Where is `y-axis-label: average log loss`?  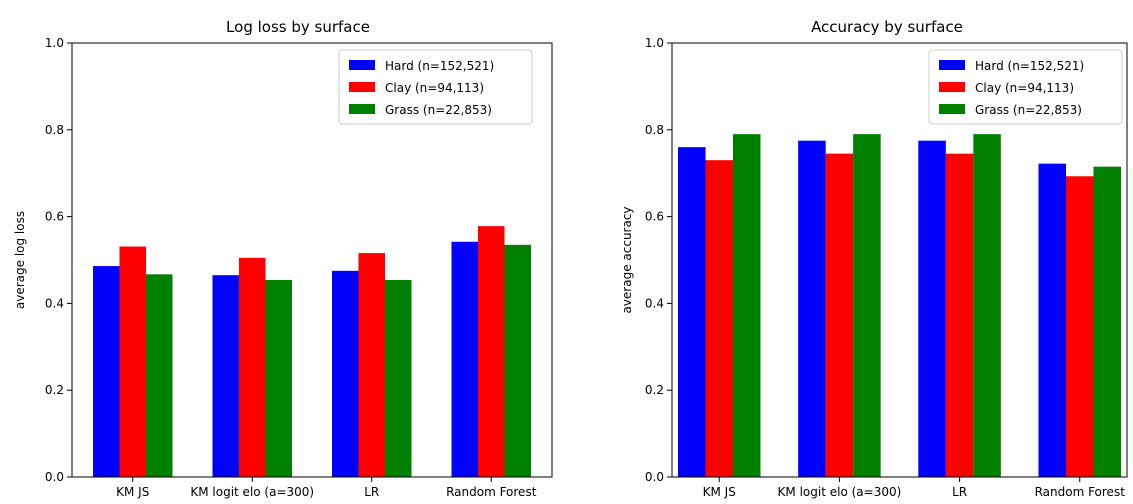
y-axis-label: average log loss is located at coordinates (20, 260).